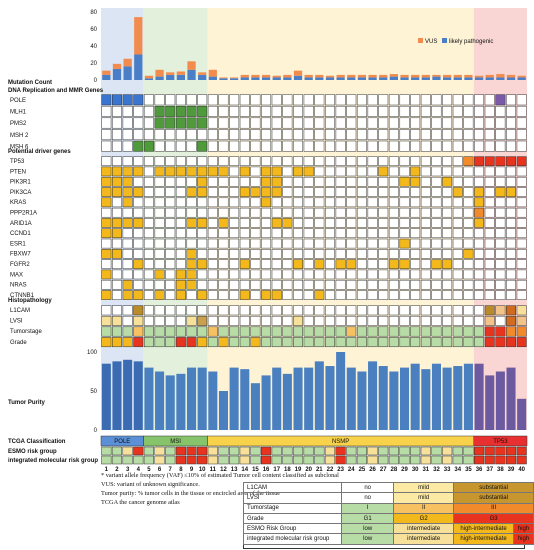 This screenshot has height=550, width=534. Describe the element at coordinates (23, 214) in the screenshot. I see `gene-label-ppp2r1a: PPP2R1A` at that location.